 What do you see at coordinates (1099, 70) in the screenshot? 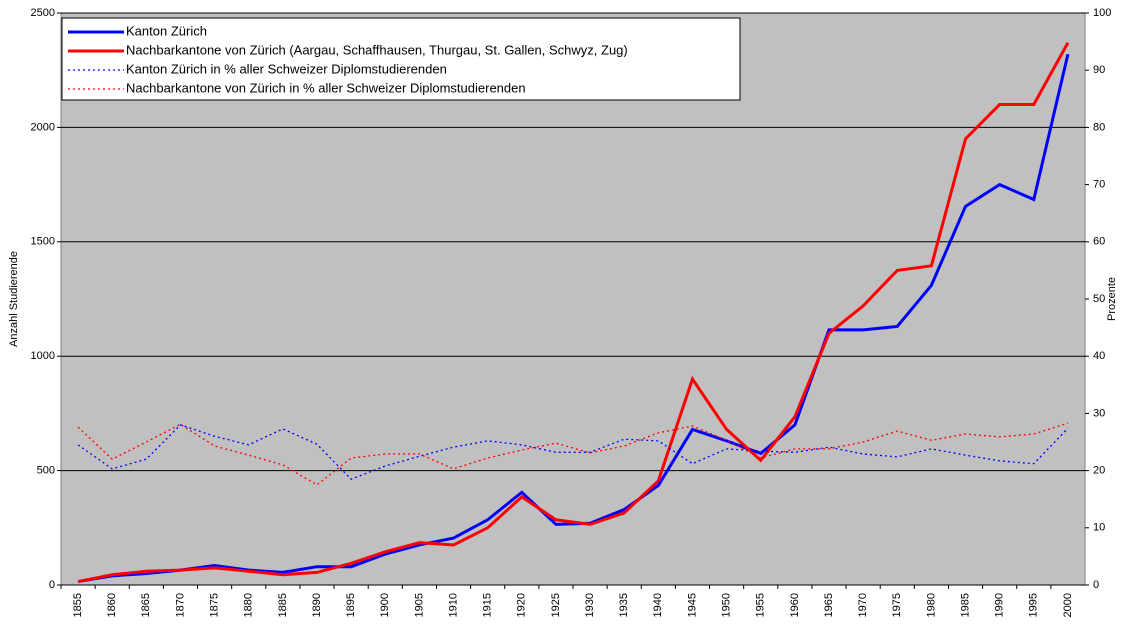
I see `y2-tick-label: 90` at bounding box center [1099, 70].